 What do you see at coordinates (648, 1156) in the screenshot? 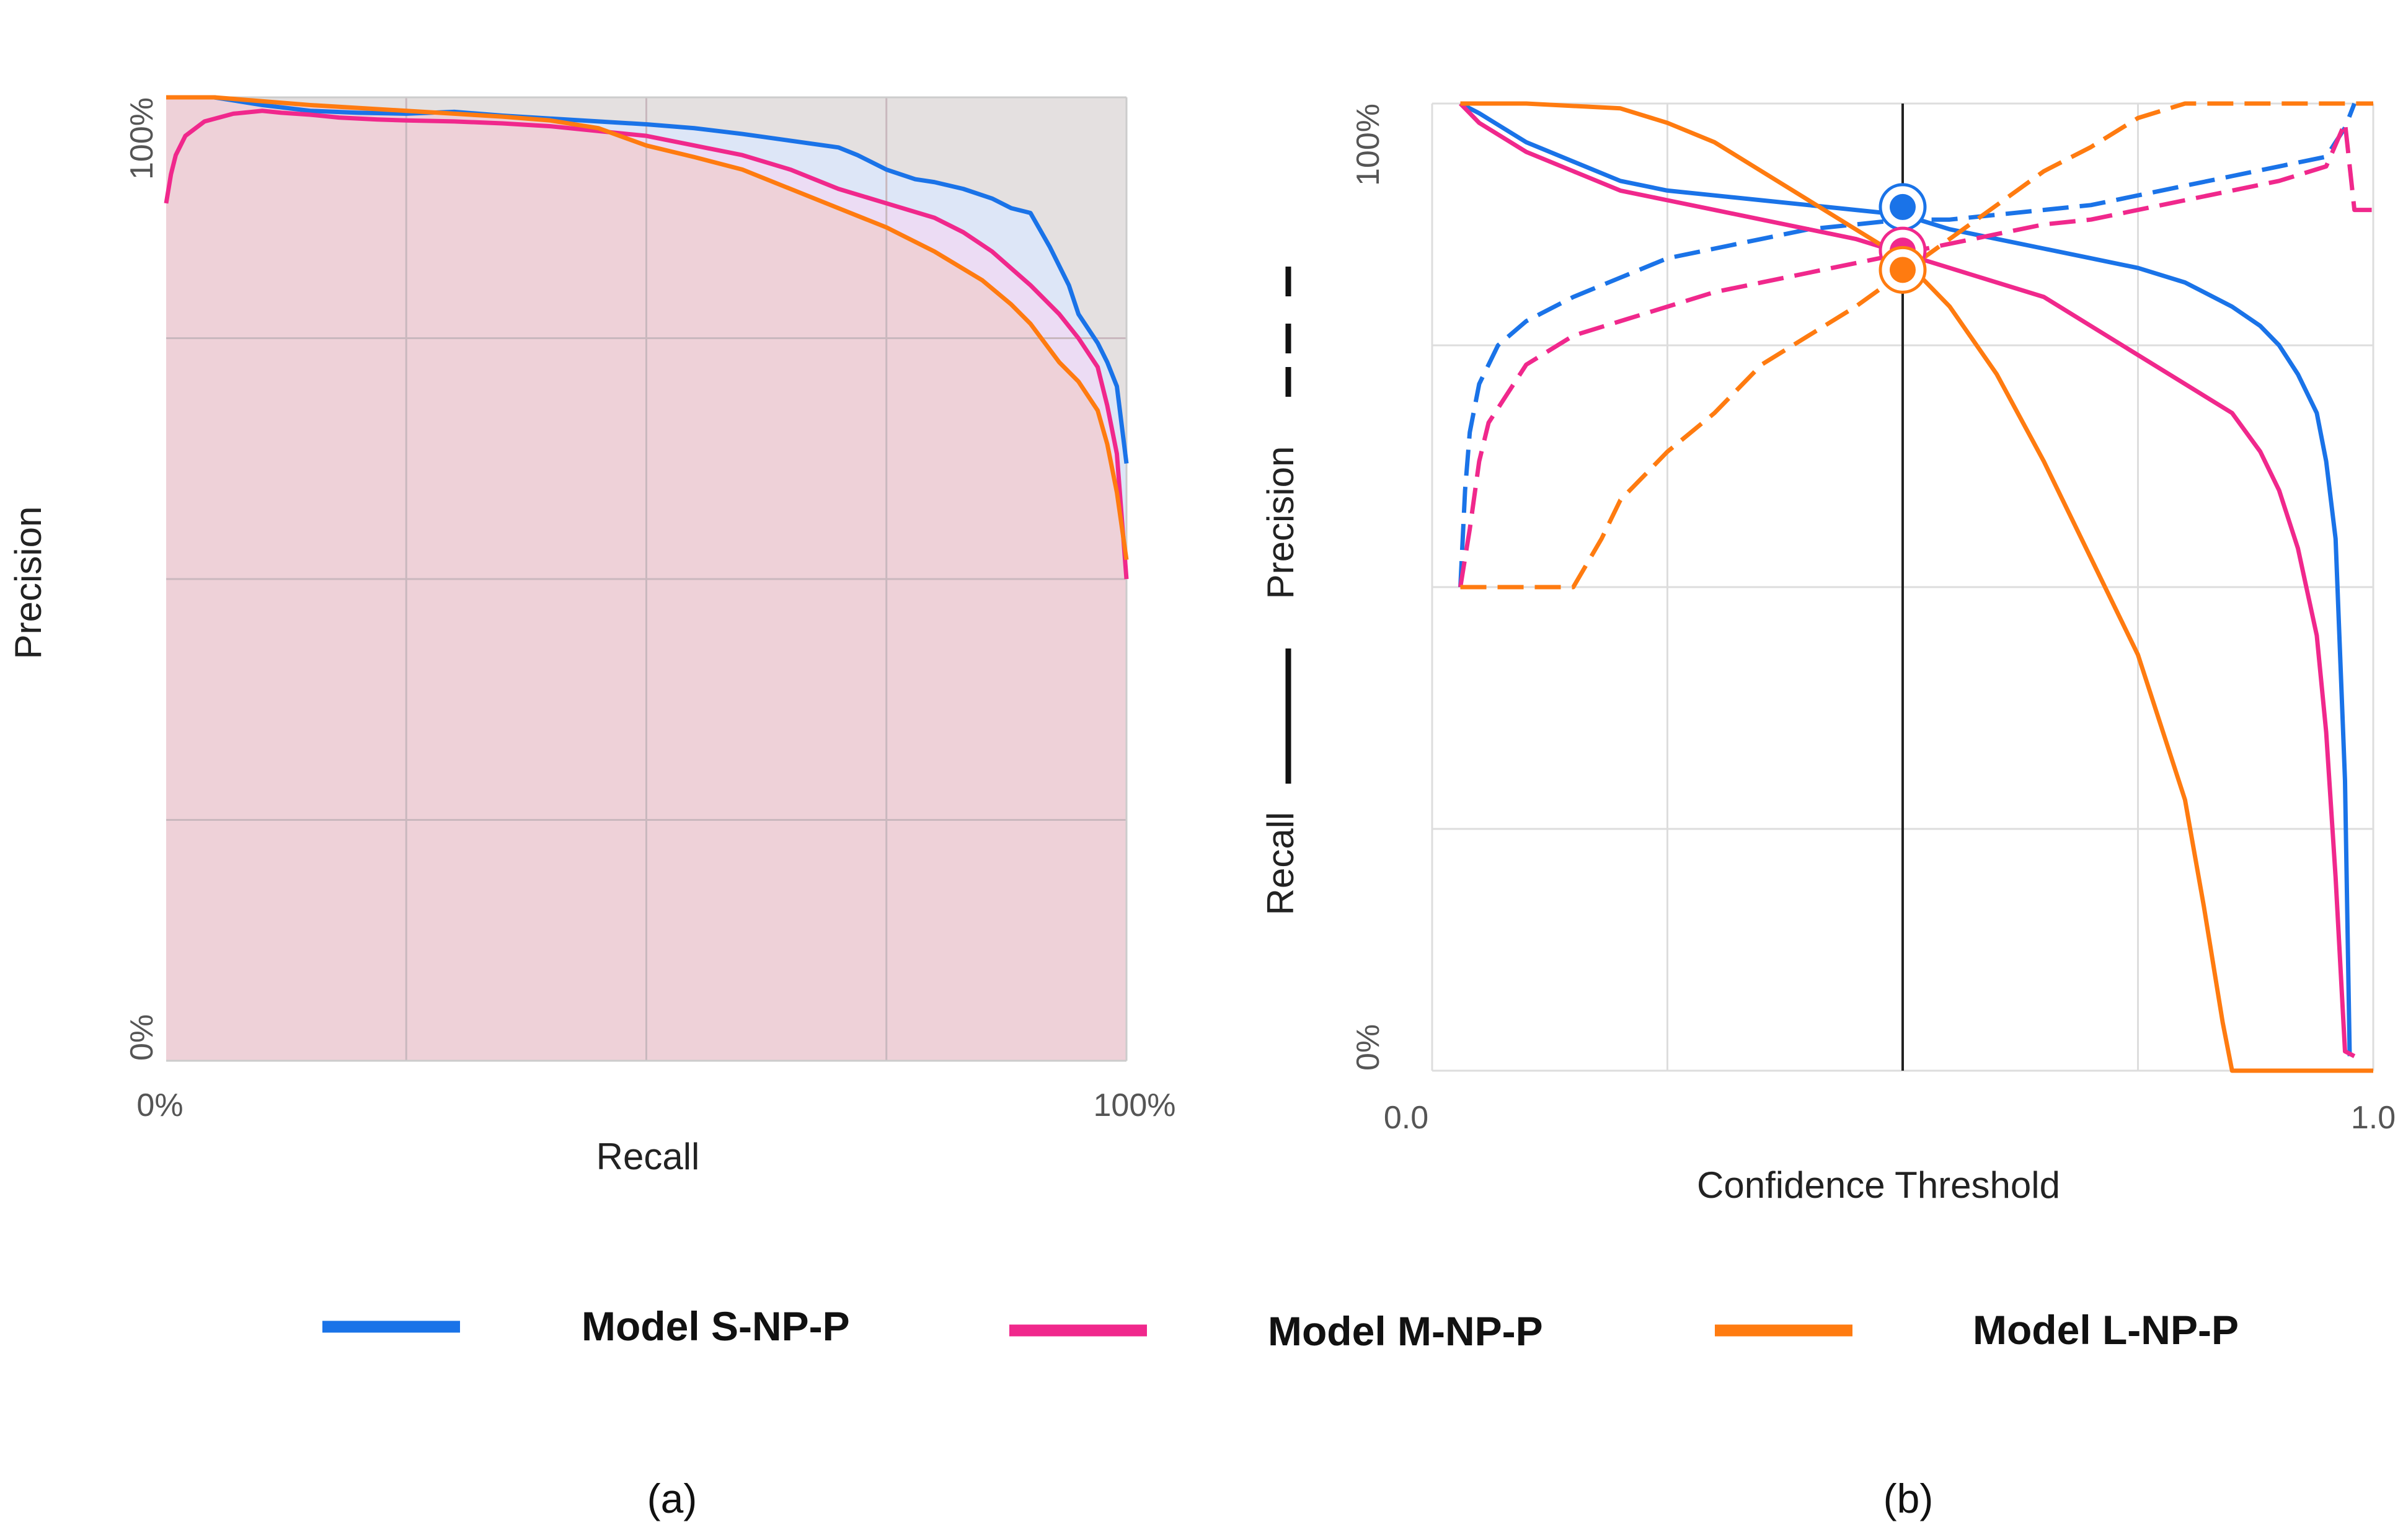
I see `a-x-axis-title: Recall` at bounding box center [648, 1156].